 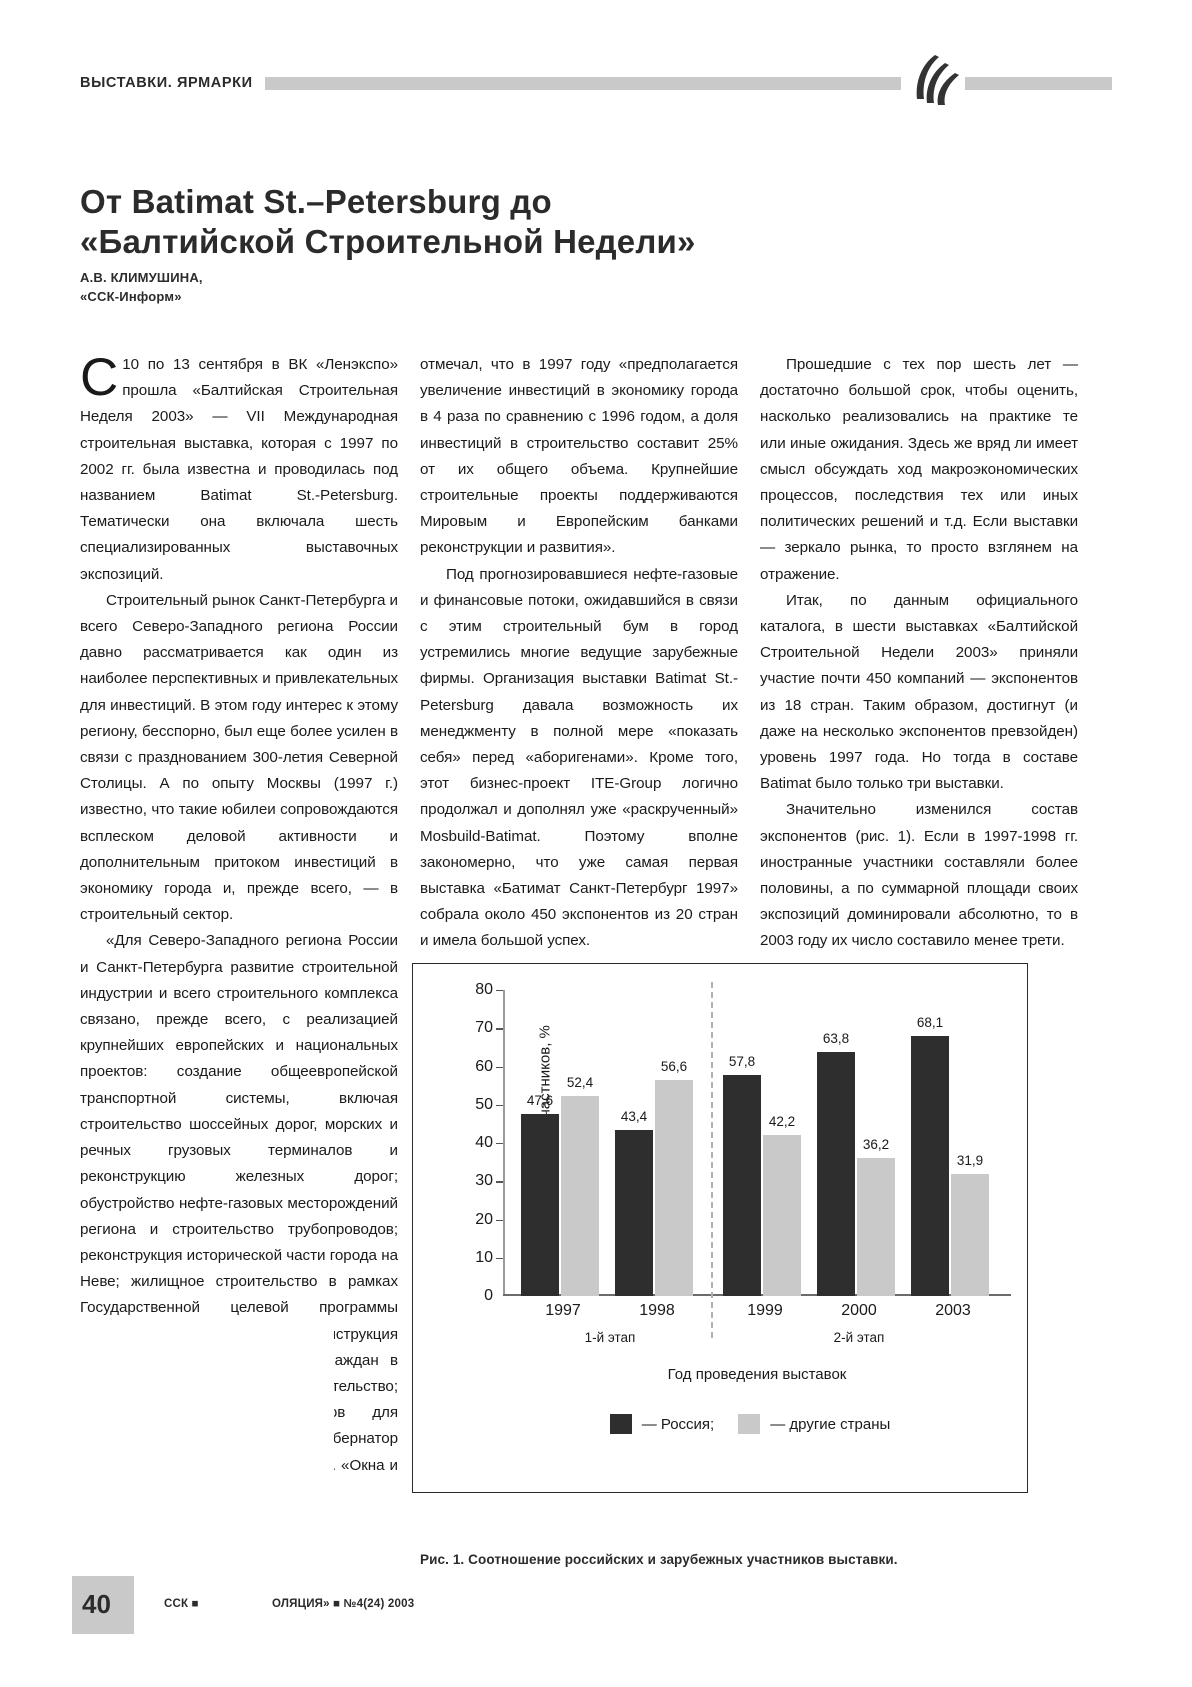 What do you see at coordinates (592, 1606) in the screenshot?
I see `page-footer: 40 ССК ■ ОЛЯЦИЯ» ■ №4(24) 2003` at bounding box center [592, 1606].